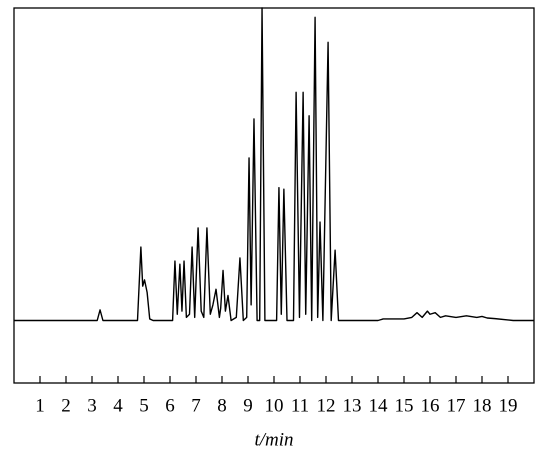 The height and width of the screenshot is (460, 547). What do you see at coordinates (352, 405) in the screenshot?
I see `x-tick-label: 13` at bounding box center [352, 405].